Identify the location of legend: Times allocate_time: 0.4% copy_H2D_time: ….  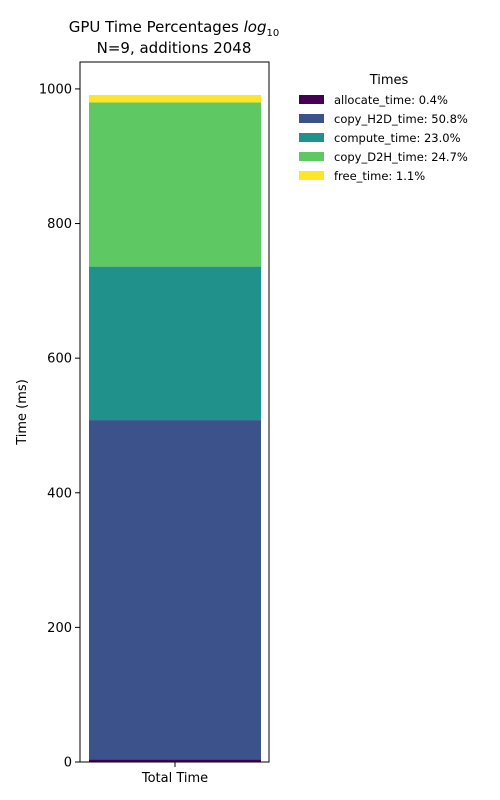
(383, 128).